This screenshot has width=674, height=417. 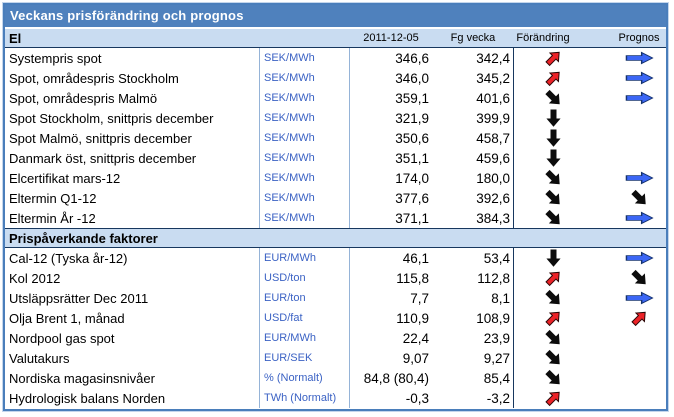 I want to click on current-week-value: 9,07, so click(x=415, y=358).